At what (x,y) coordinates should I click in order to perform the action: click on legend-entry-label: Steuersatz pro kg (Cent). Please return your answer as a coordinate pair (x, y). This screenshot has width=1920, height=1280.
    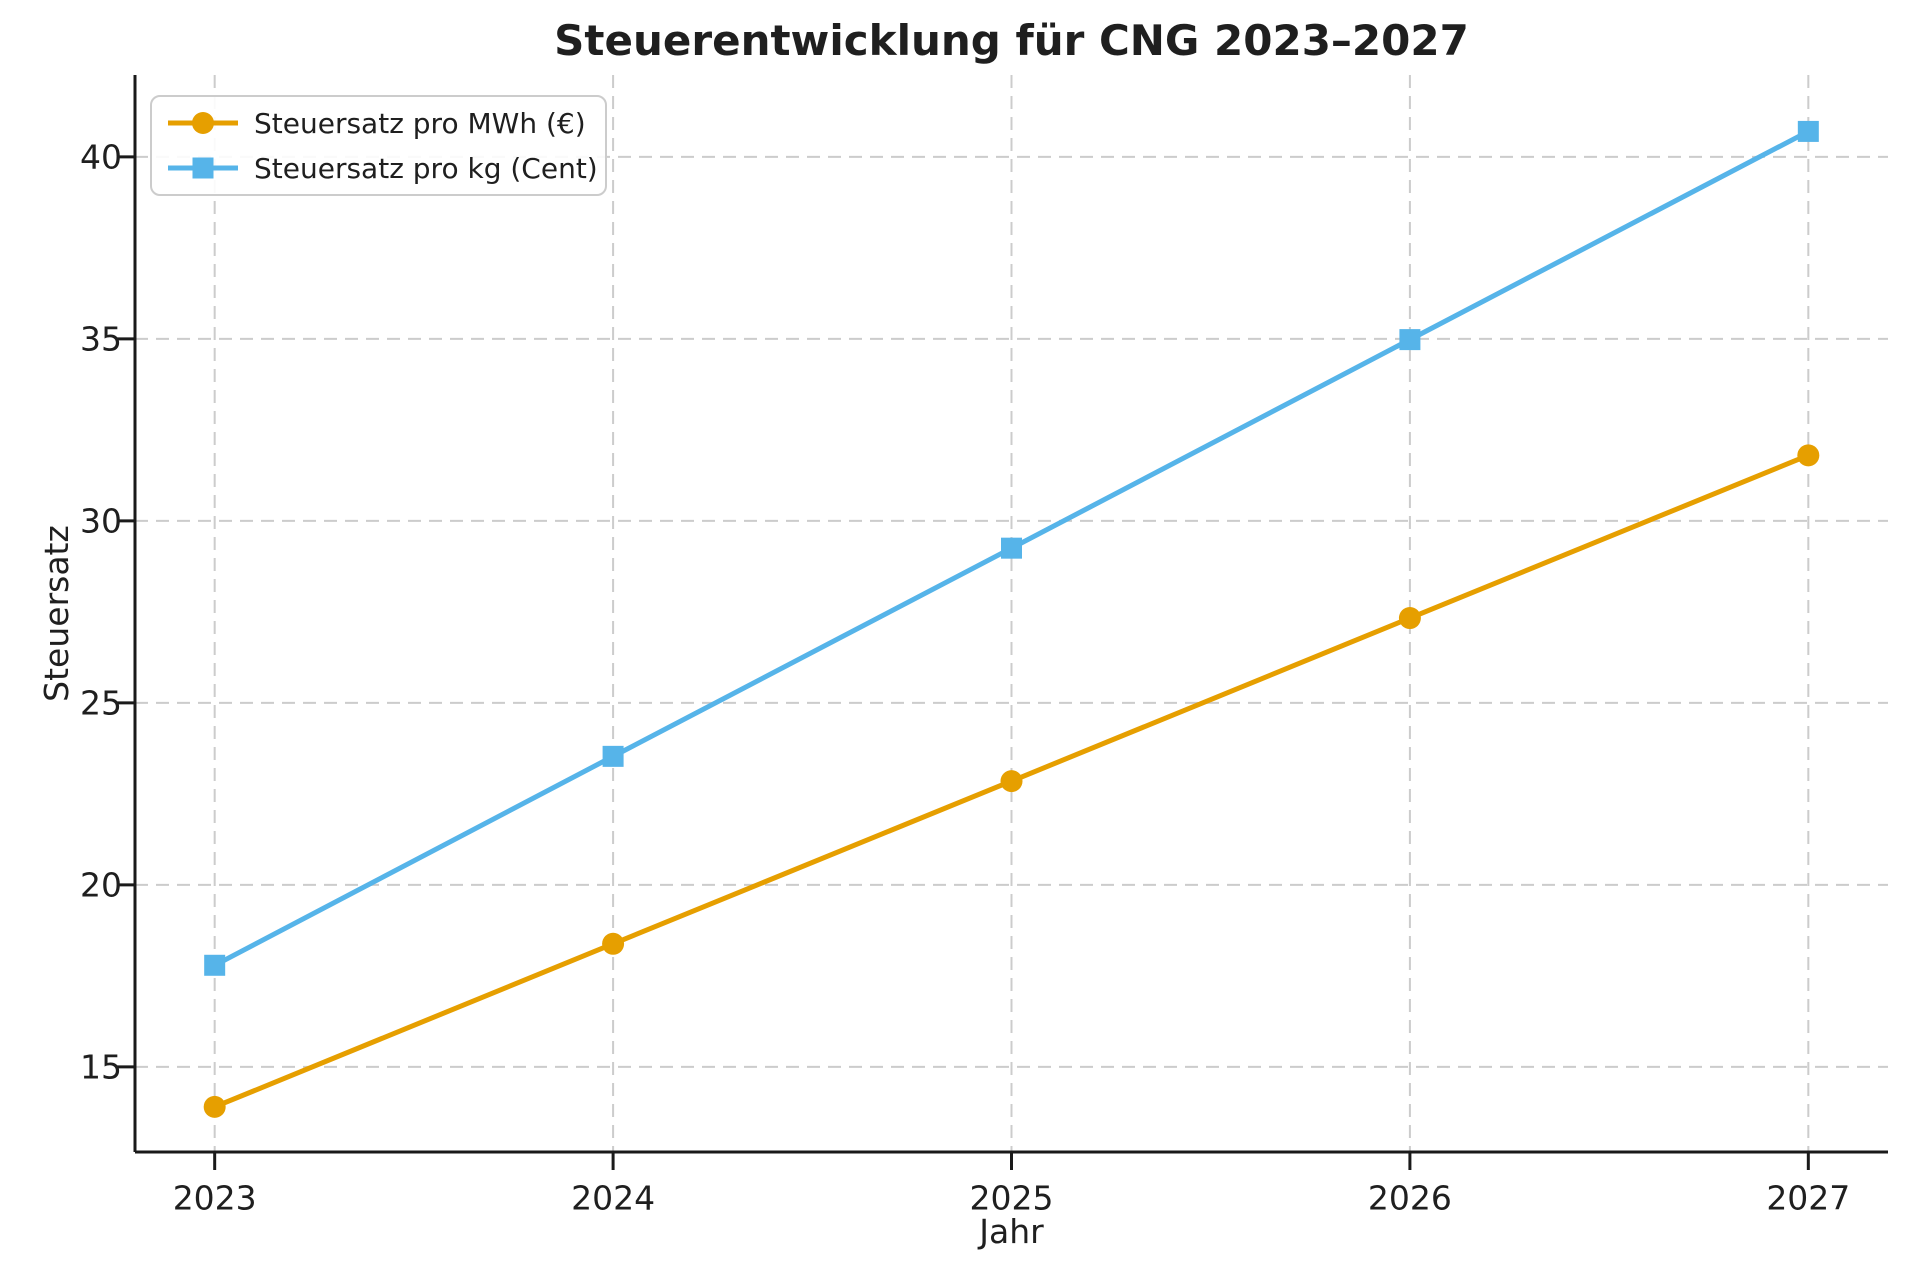
    Looking at the image, I should click on (426, 168).